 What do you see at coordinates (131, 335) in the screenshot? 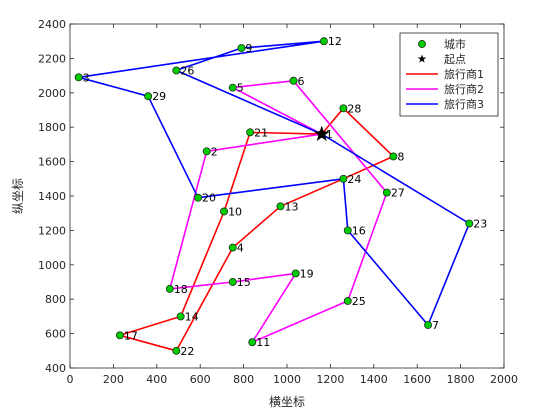
I see `city-label: 17` at bounding box center [131, 335].